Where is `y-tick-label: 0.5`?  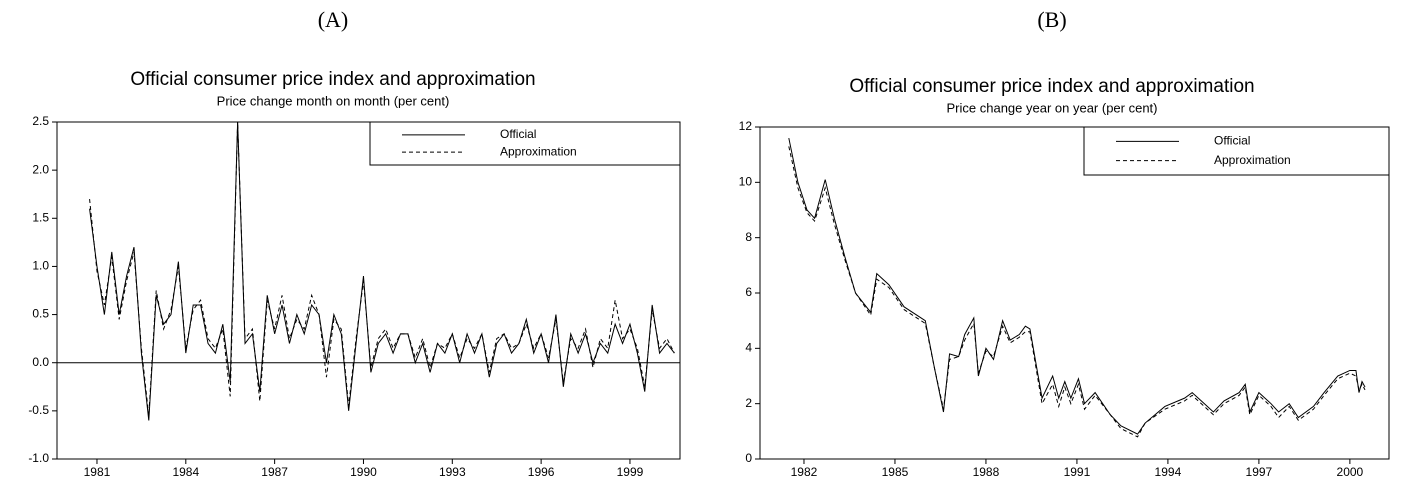
y-tick-label: 0.5 is located at coordinates (40, 314).